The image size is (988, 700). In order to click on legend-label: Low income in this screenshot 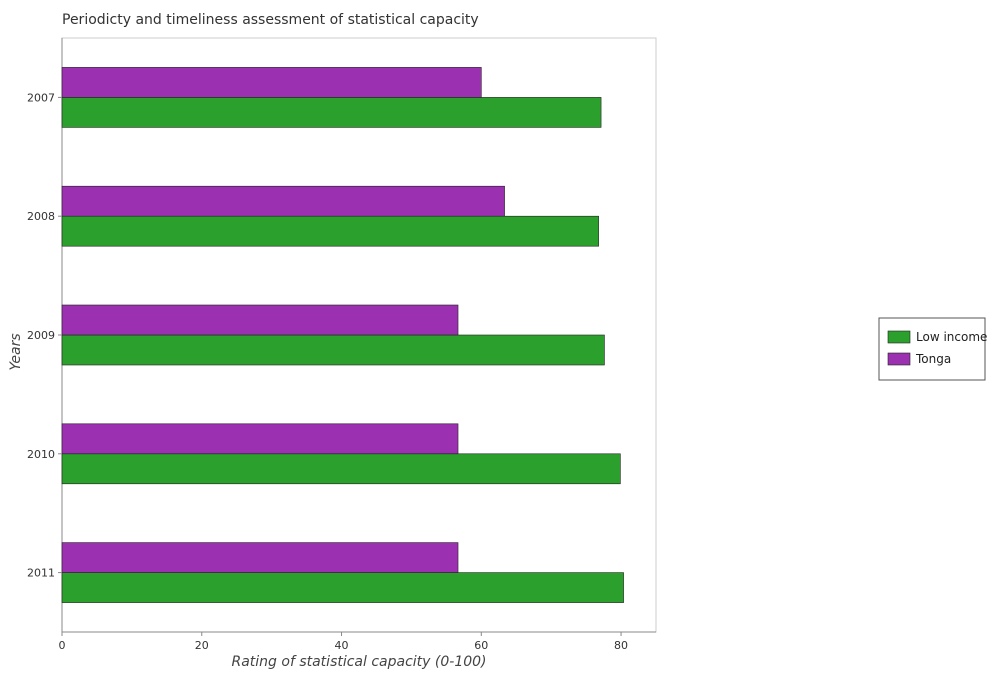, I will do `click(951, 337)`.